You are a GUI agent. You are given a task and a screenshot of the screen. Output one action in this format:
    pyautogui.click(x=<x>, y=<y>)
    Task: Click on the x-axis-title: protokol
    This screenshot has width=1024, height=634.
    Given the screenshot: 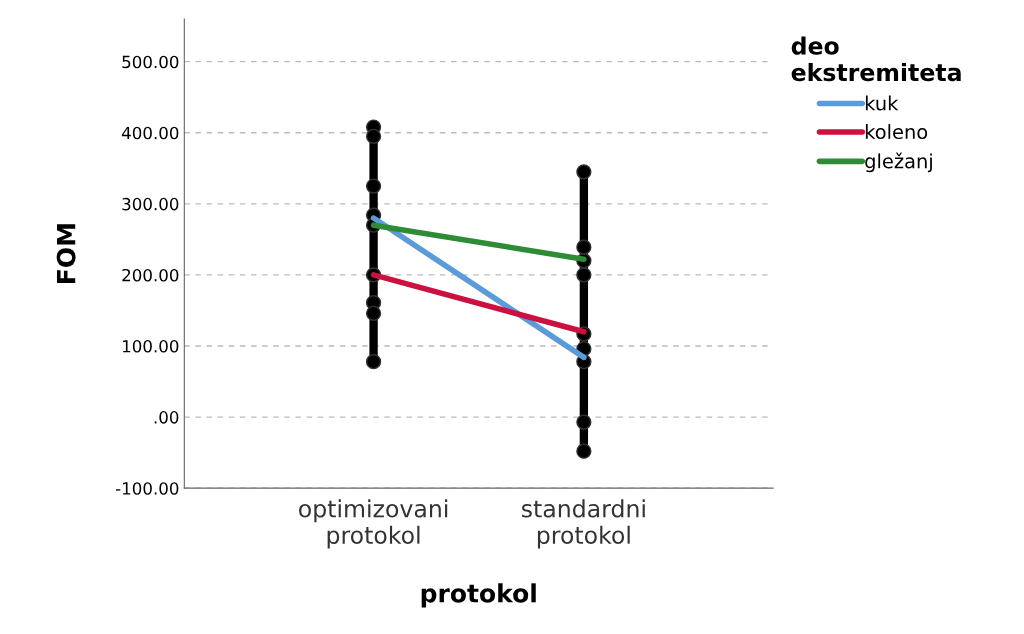 What is the action you would take?
    pyautogui.click(x=478, y=595)
    